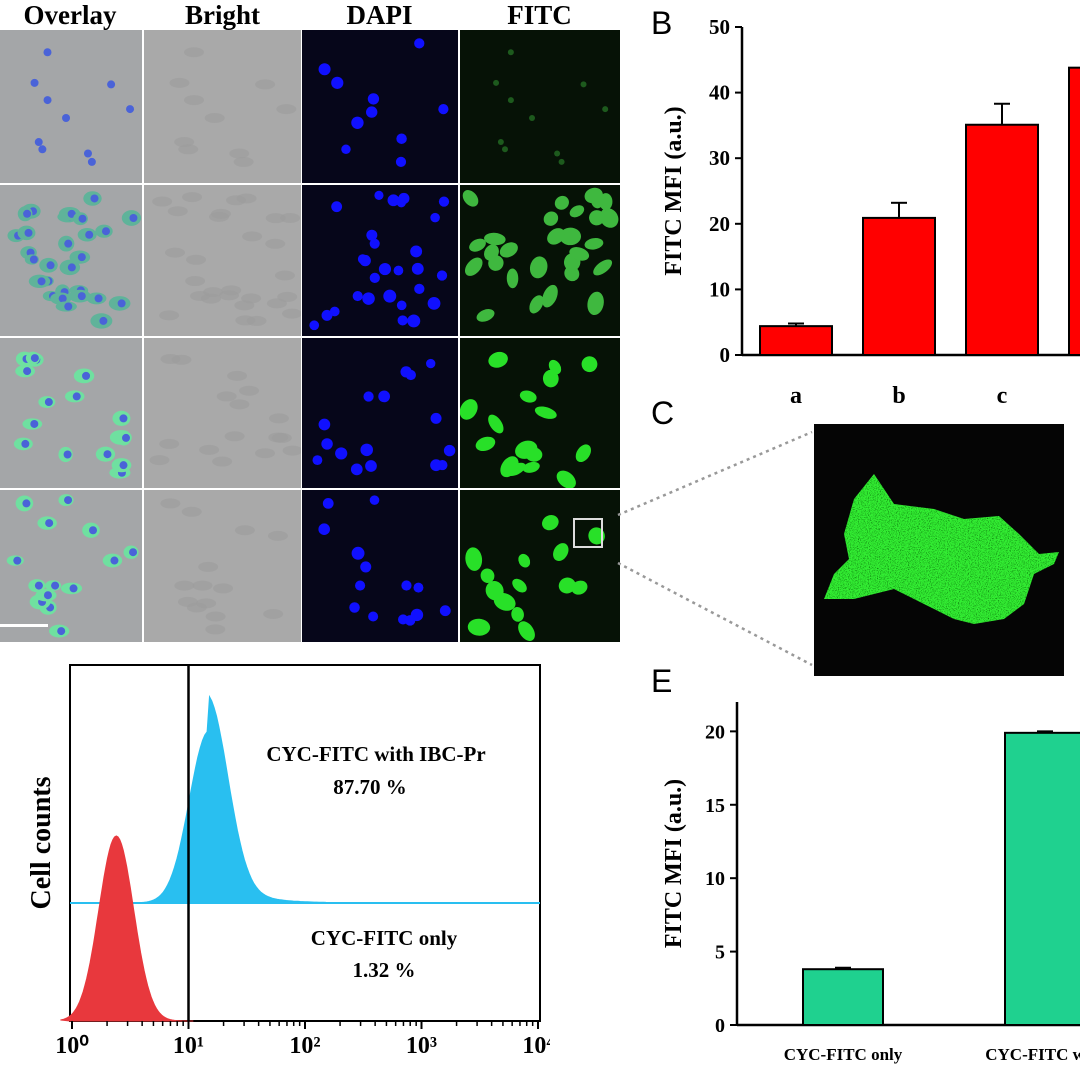 This screenshot has width=1080, height=1080. Describe the element at coordinates (71, 566) in the screenshot. I see `micrograph-r4-overlay` at that location.